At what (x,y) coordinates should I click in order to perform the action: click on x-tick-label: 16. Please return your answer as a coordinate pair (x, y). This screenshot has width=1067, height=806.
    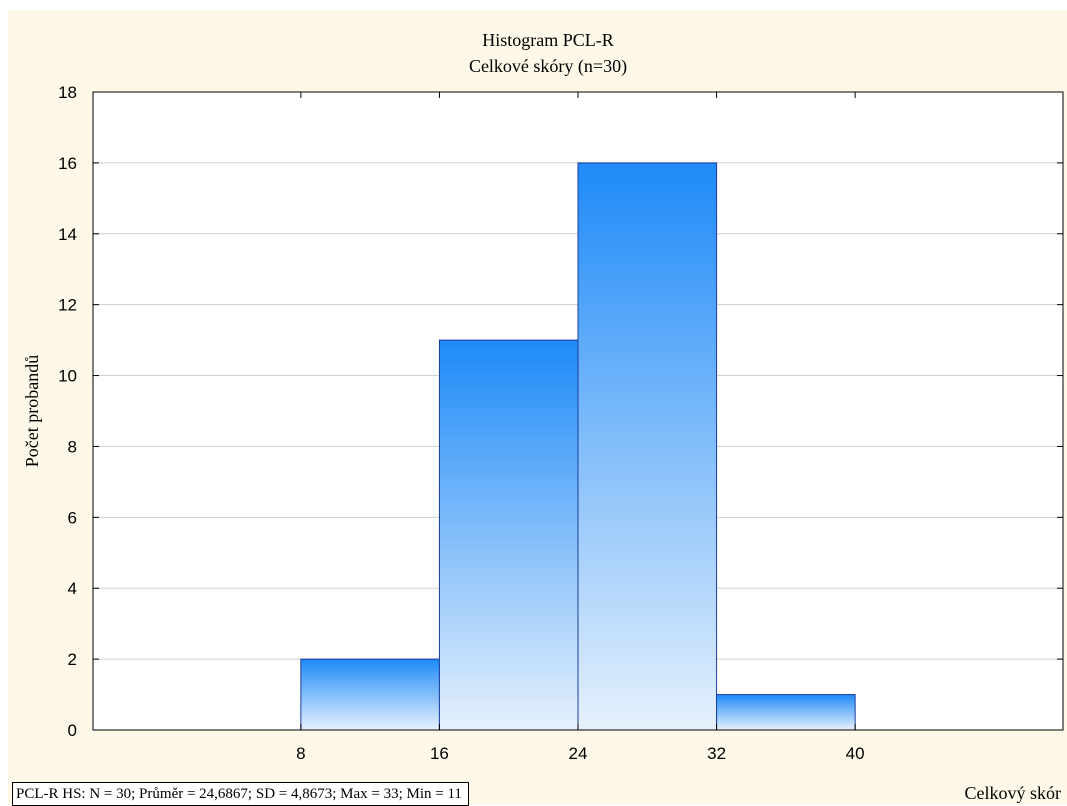
    Looking at the image, I should click on (439, 753).